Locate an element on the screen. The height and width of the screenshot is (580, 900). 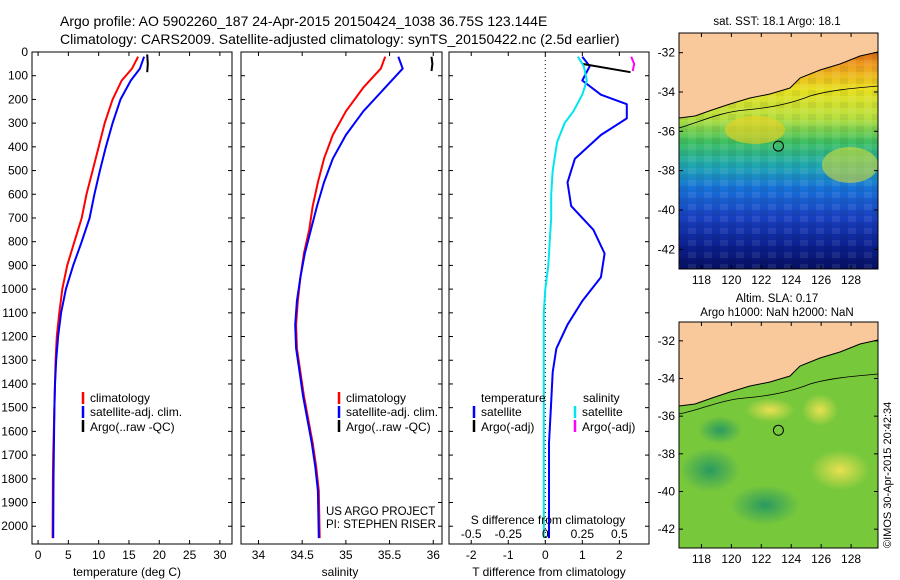
legend-label-temp-argo: Argo(-adj) is located at coordinates (507, 427).